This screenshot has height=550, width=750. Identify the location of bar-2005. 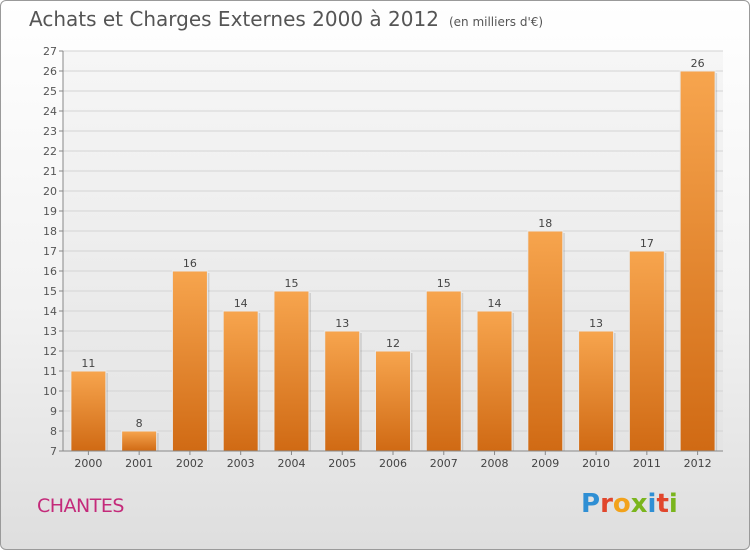
(342, 391).